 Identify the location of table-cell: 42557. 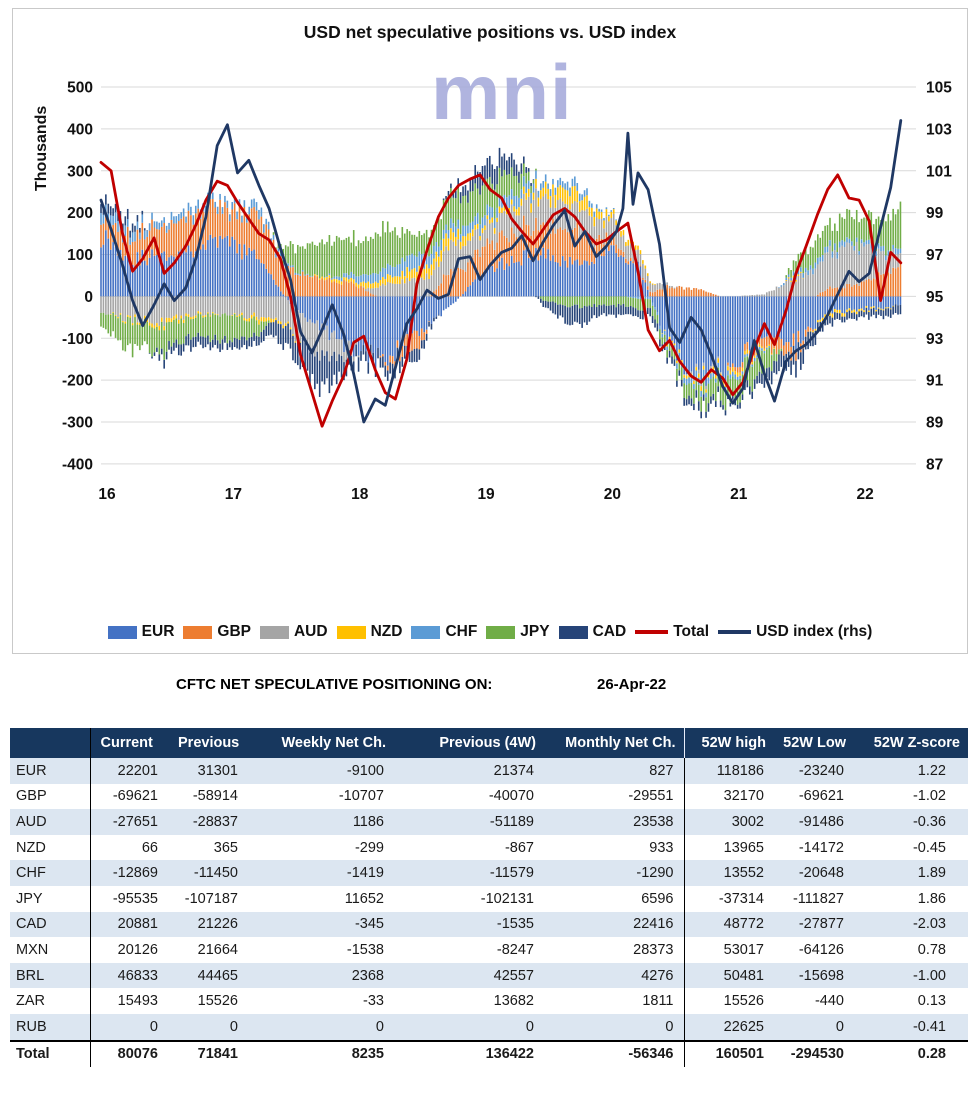
(469, 975).